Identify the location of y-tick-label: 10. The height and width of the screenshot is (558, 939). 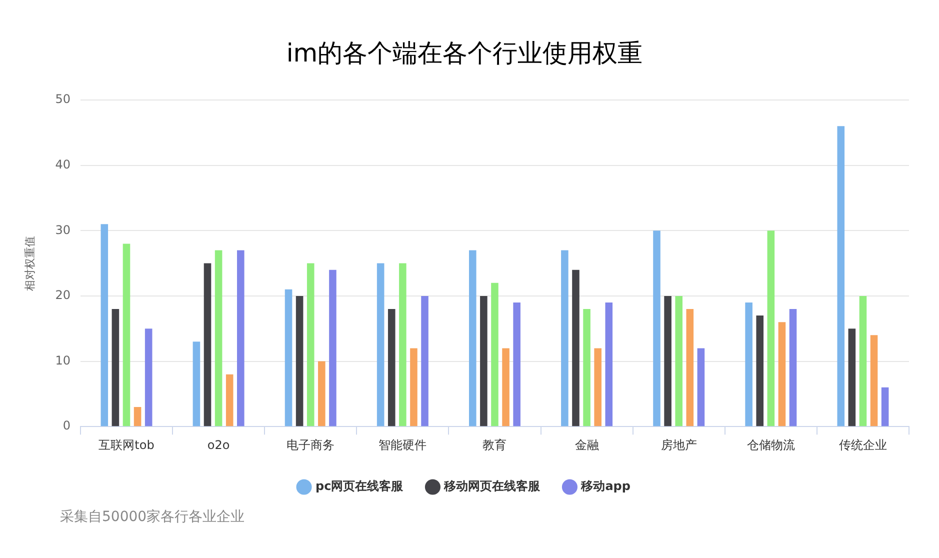
(62, 360).